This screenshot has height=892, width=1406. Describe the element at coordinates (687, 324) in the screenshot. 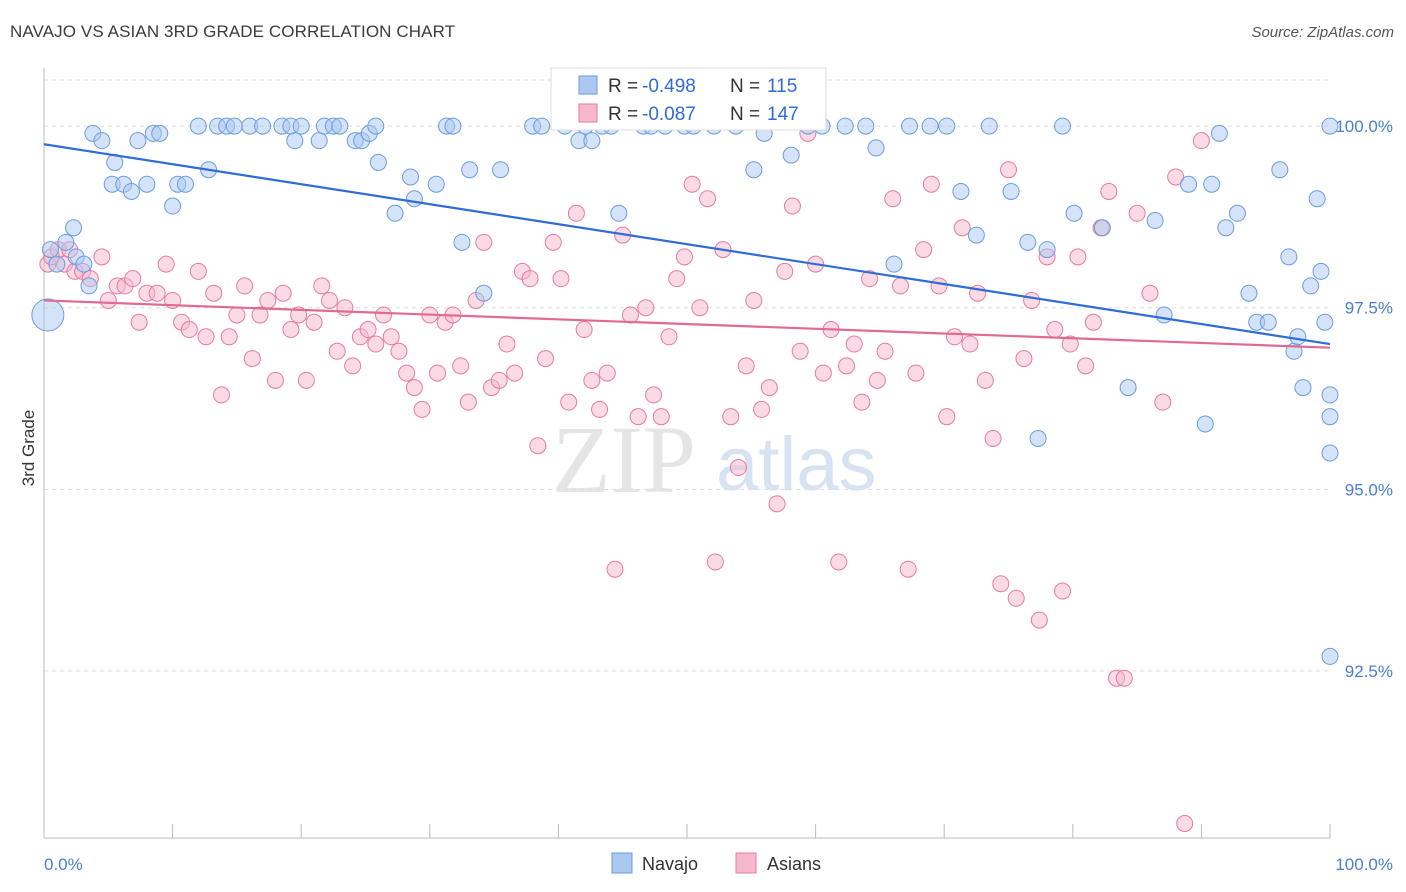

I see `asians-trend-line` at that location.